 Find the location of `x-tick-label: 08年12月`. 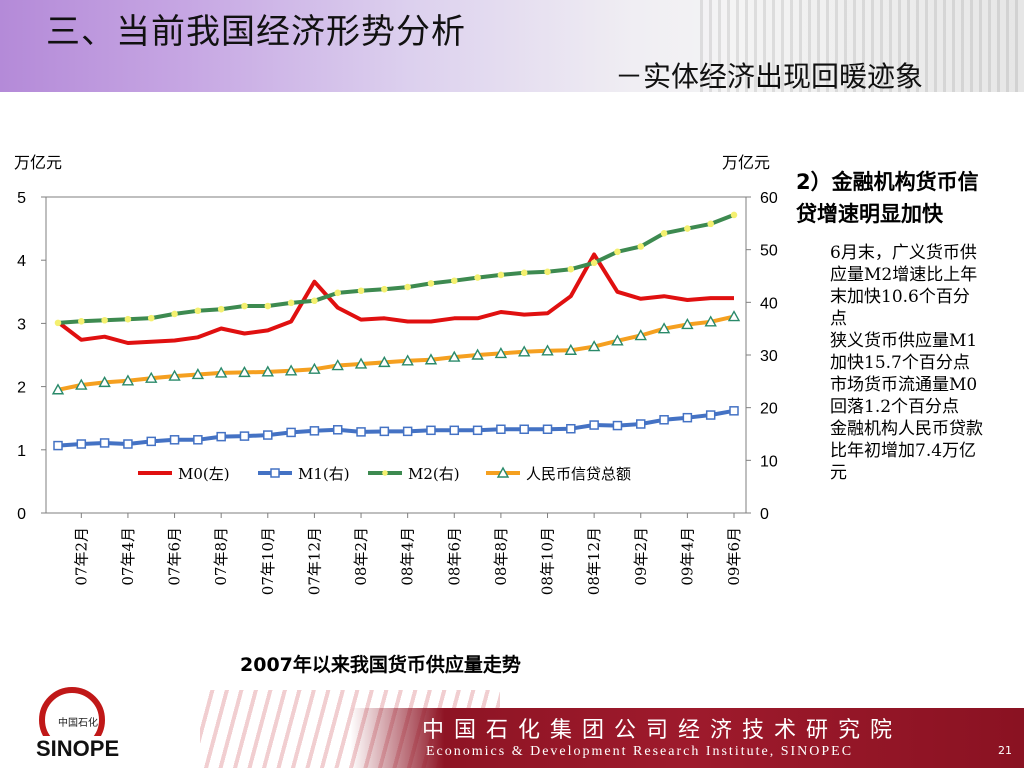

x-tick-label: 08年12月 is located at coordinates (594, 561).